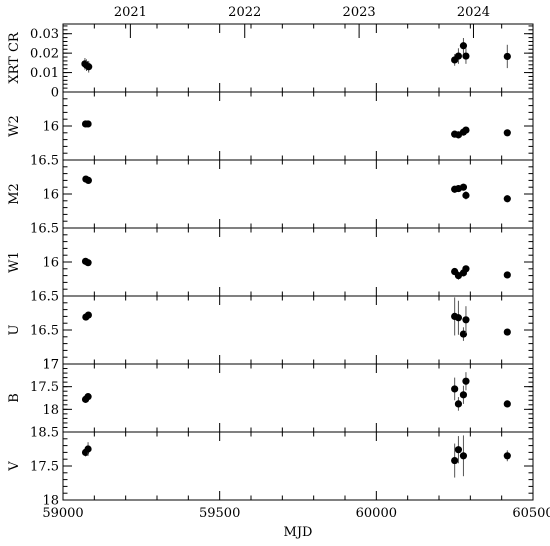 Image resolution: width=550 pixels, height=546 pixels. Describe the element at coordinates (44, 297) in the screenshot. I see `panel-w1-ytick-label: 16.5` at that location.